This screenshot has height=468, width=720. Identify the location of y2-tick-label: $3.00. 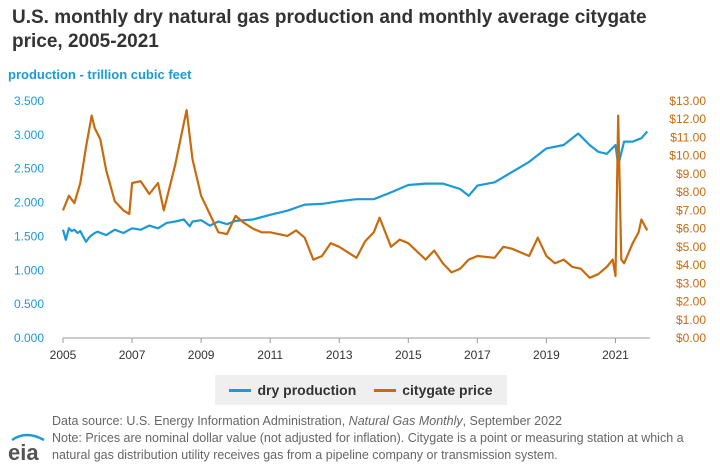
(691, 283).